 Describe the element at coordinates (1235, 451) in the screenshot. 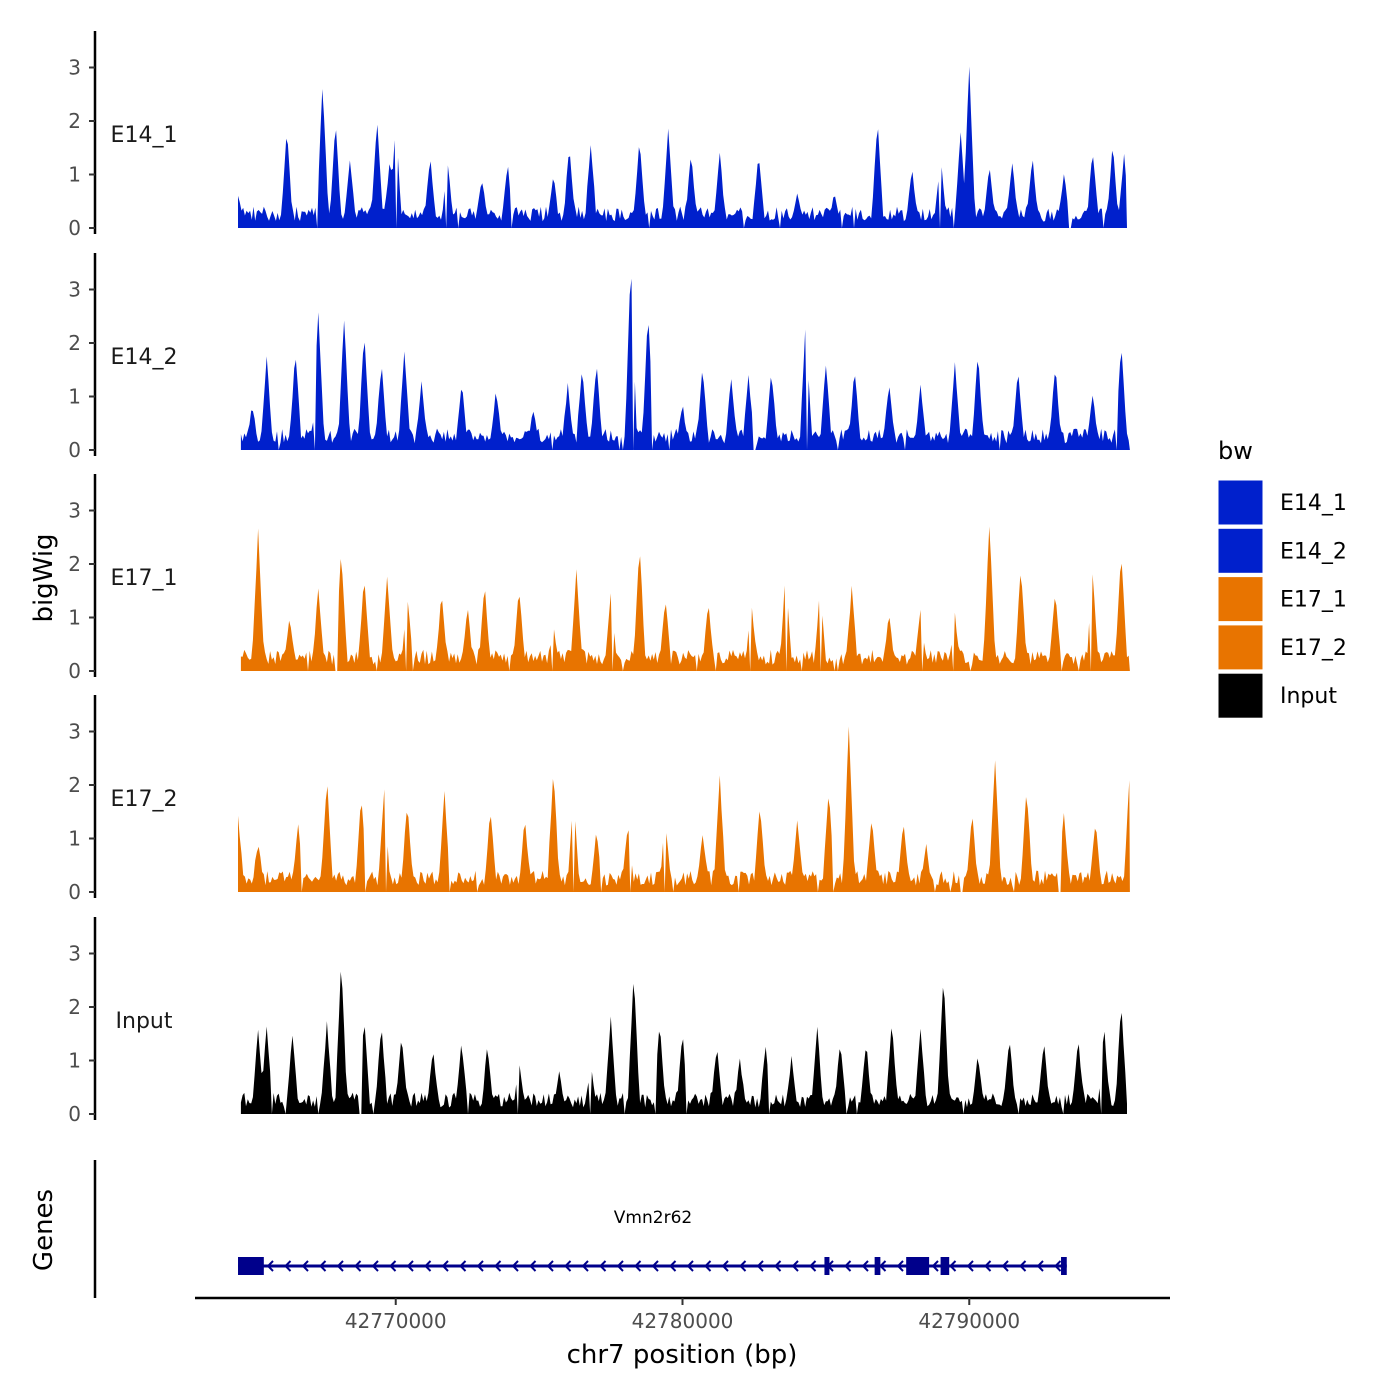

I see `legend-title: bw` at that location.